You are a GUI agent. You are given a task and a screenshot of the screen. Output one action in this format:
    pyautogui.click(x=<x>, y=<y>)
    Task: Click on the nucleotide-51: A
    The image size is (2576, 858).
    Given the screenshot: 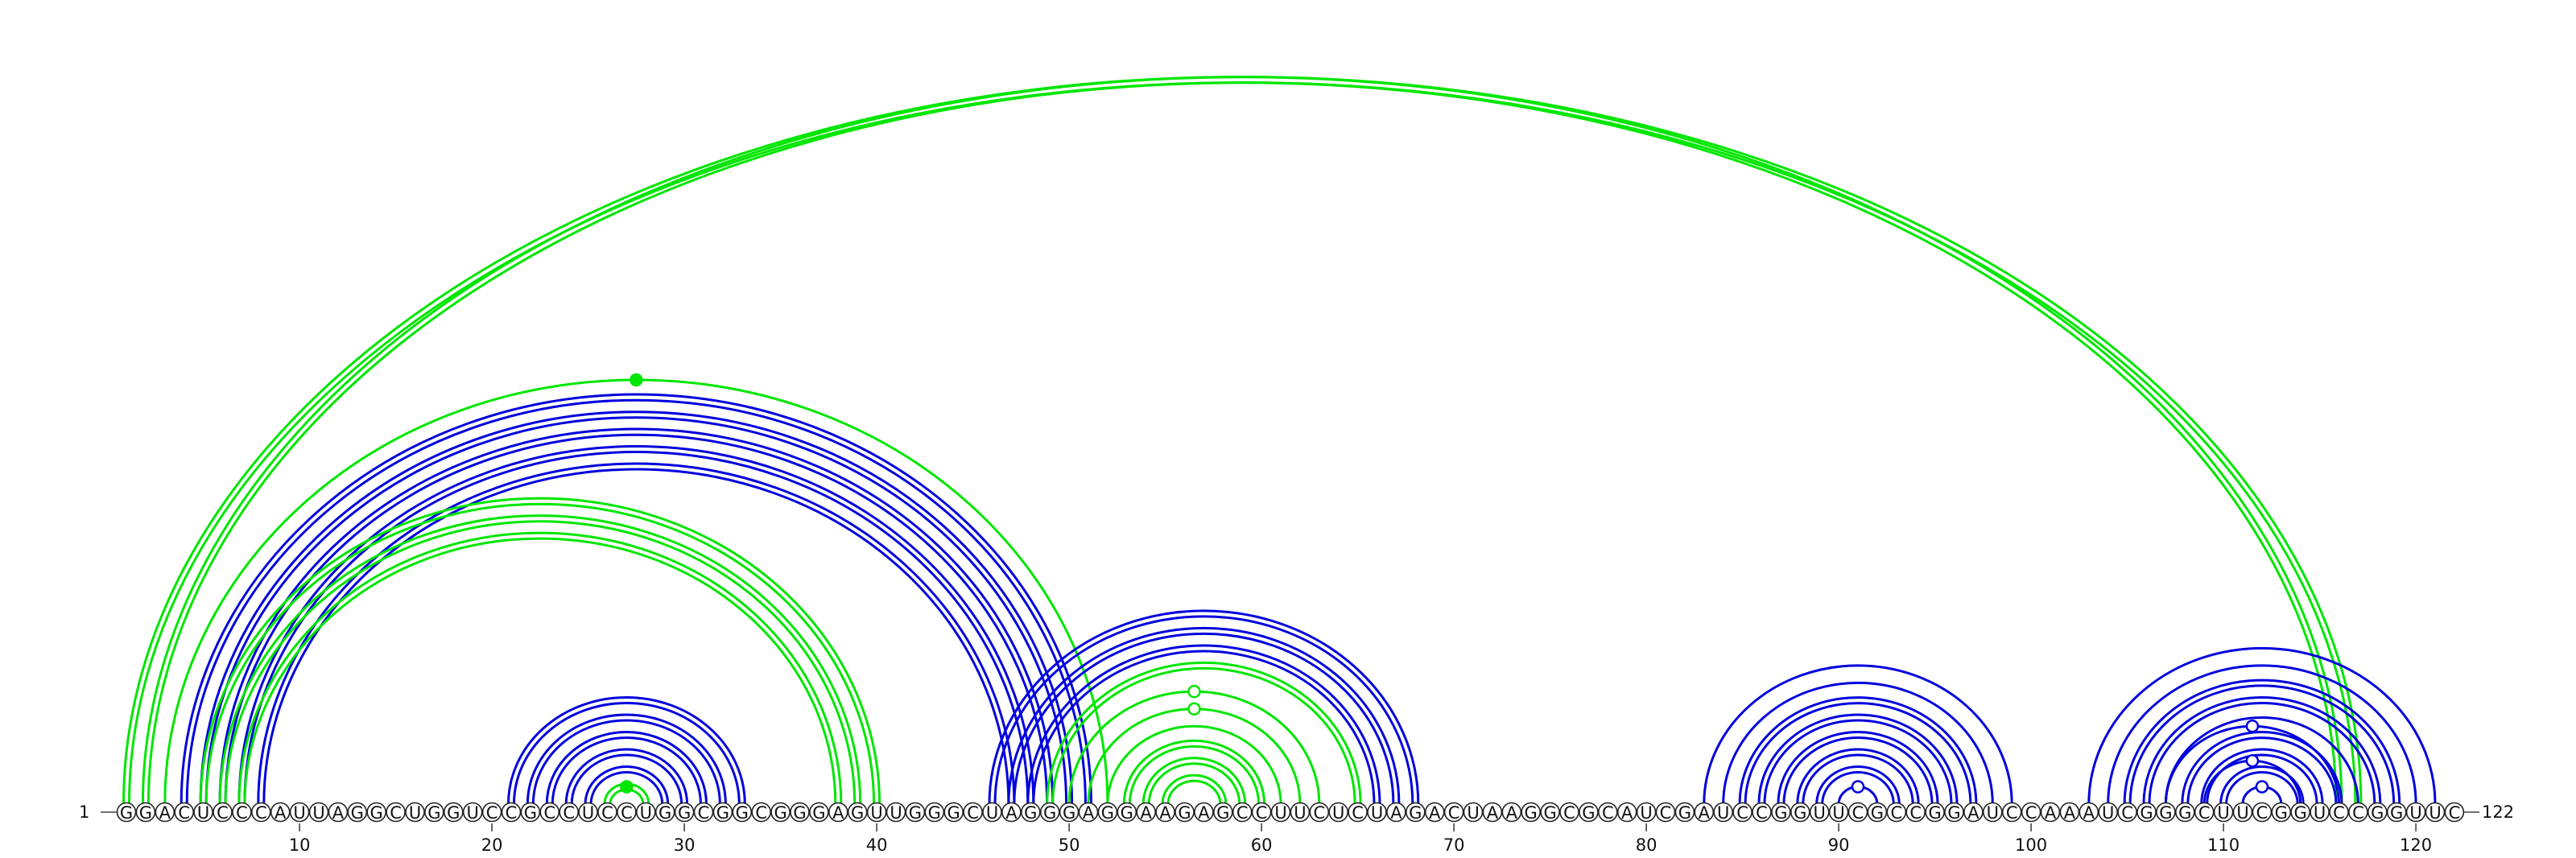 What is the action you would take?
    pyautogui.click(x=1088, y=813)
    